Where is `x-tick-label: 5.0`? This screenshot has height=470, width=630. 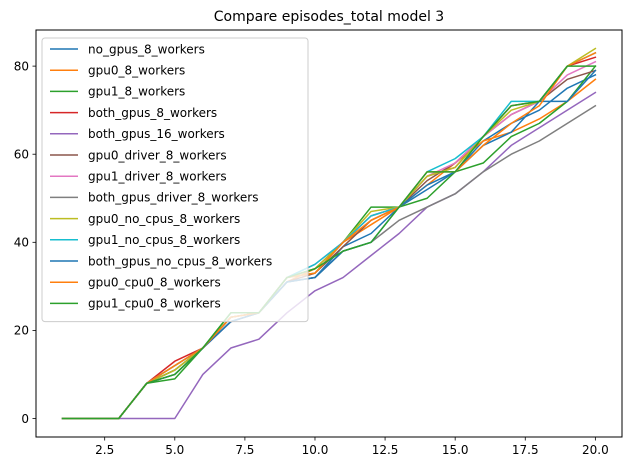
x-tick-label: 5.0 is located at coordinates (174, 450).